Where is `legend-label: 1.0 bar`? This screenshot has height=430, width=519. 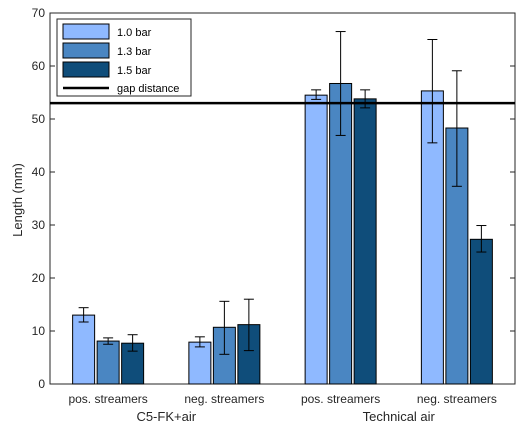
legend-label: 1.0 bar is located at coordinates (134, 33).